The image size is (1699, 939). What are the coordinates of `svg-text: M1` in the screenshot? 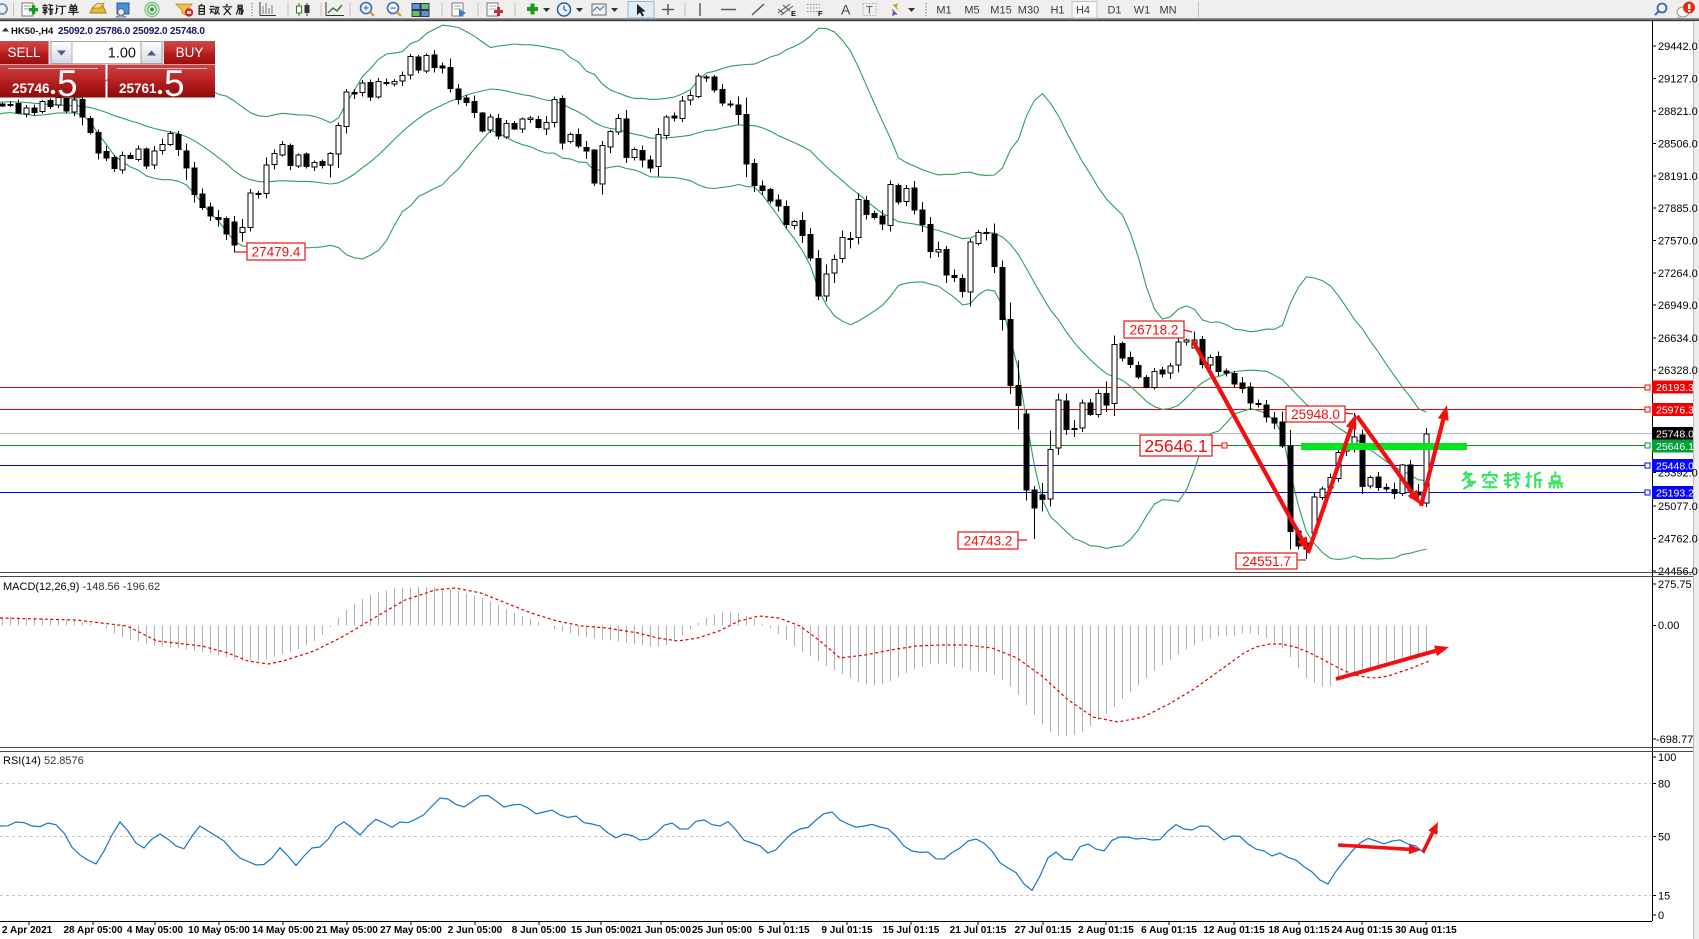 It's located at (943, 11).